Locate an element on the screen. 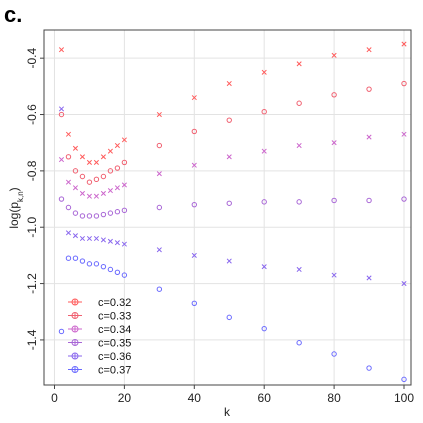  x-tick-label: 100 is located at coordinates (404, 398).